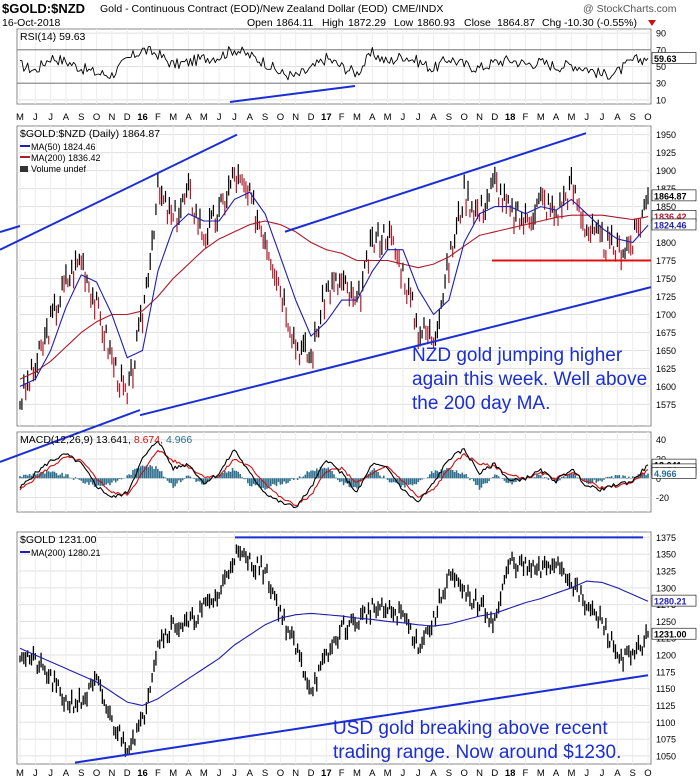 The height and width of the screenshot is (780, 700). I want to click on month-label-top: 16, so click(142, 117).